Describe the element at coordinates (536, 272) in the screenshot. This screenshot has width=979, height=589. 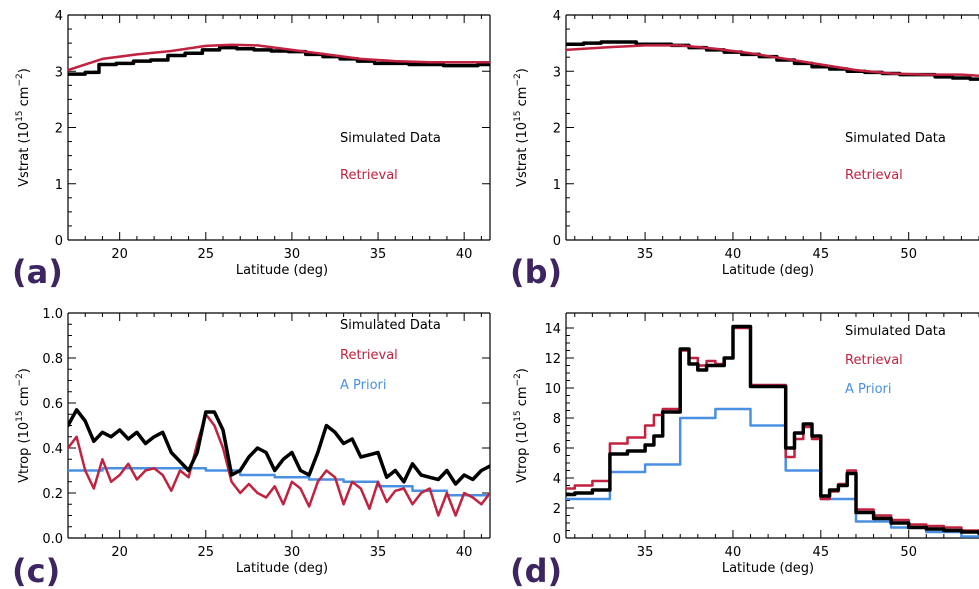
I see `panel-label: (b)` at that location.